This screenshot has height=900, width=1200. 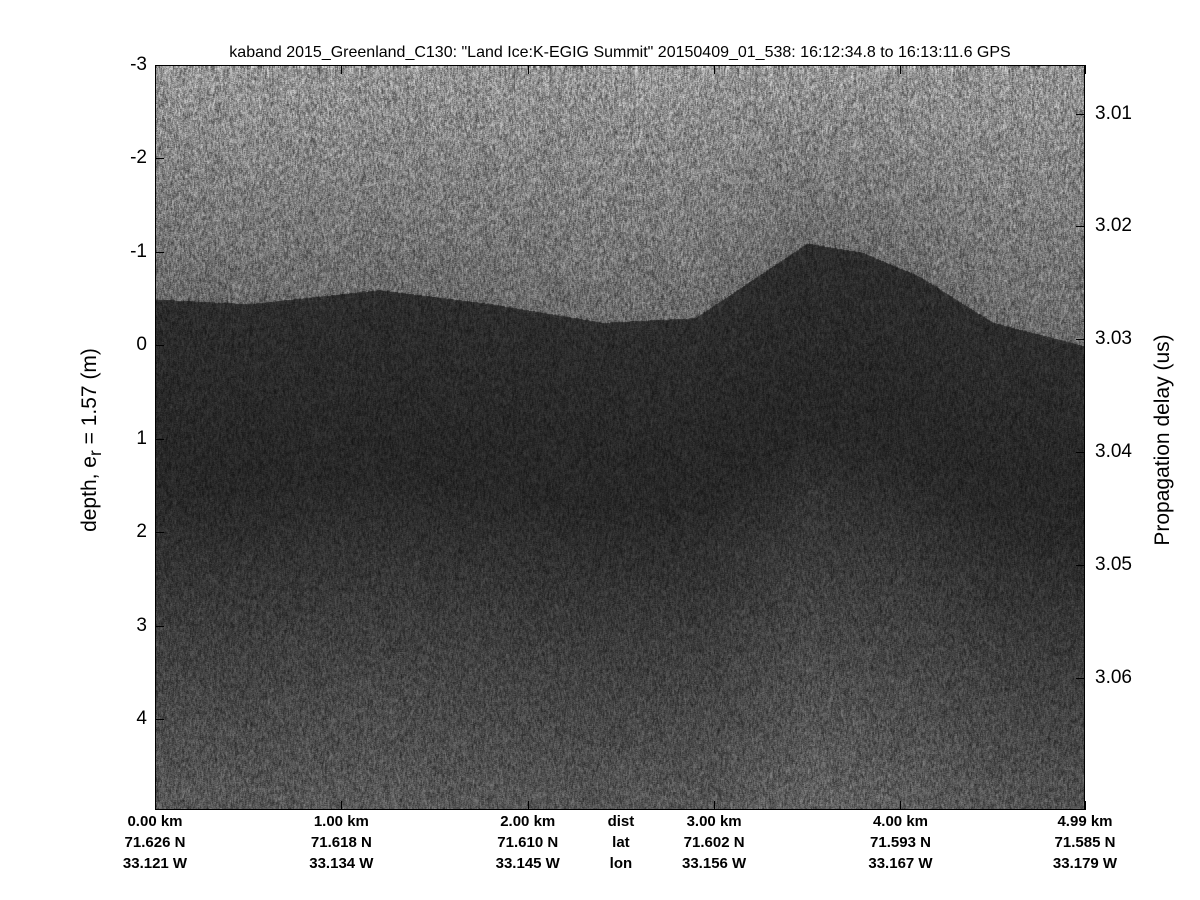 I want to click on x-tick-label-lon: 33.156 W, so click(x=714, y=863).